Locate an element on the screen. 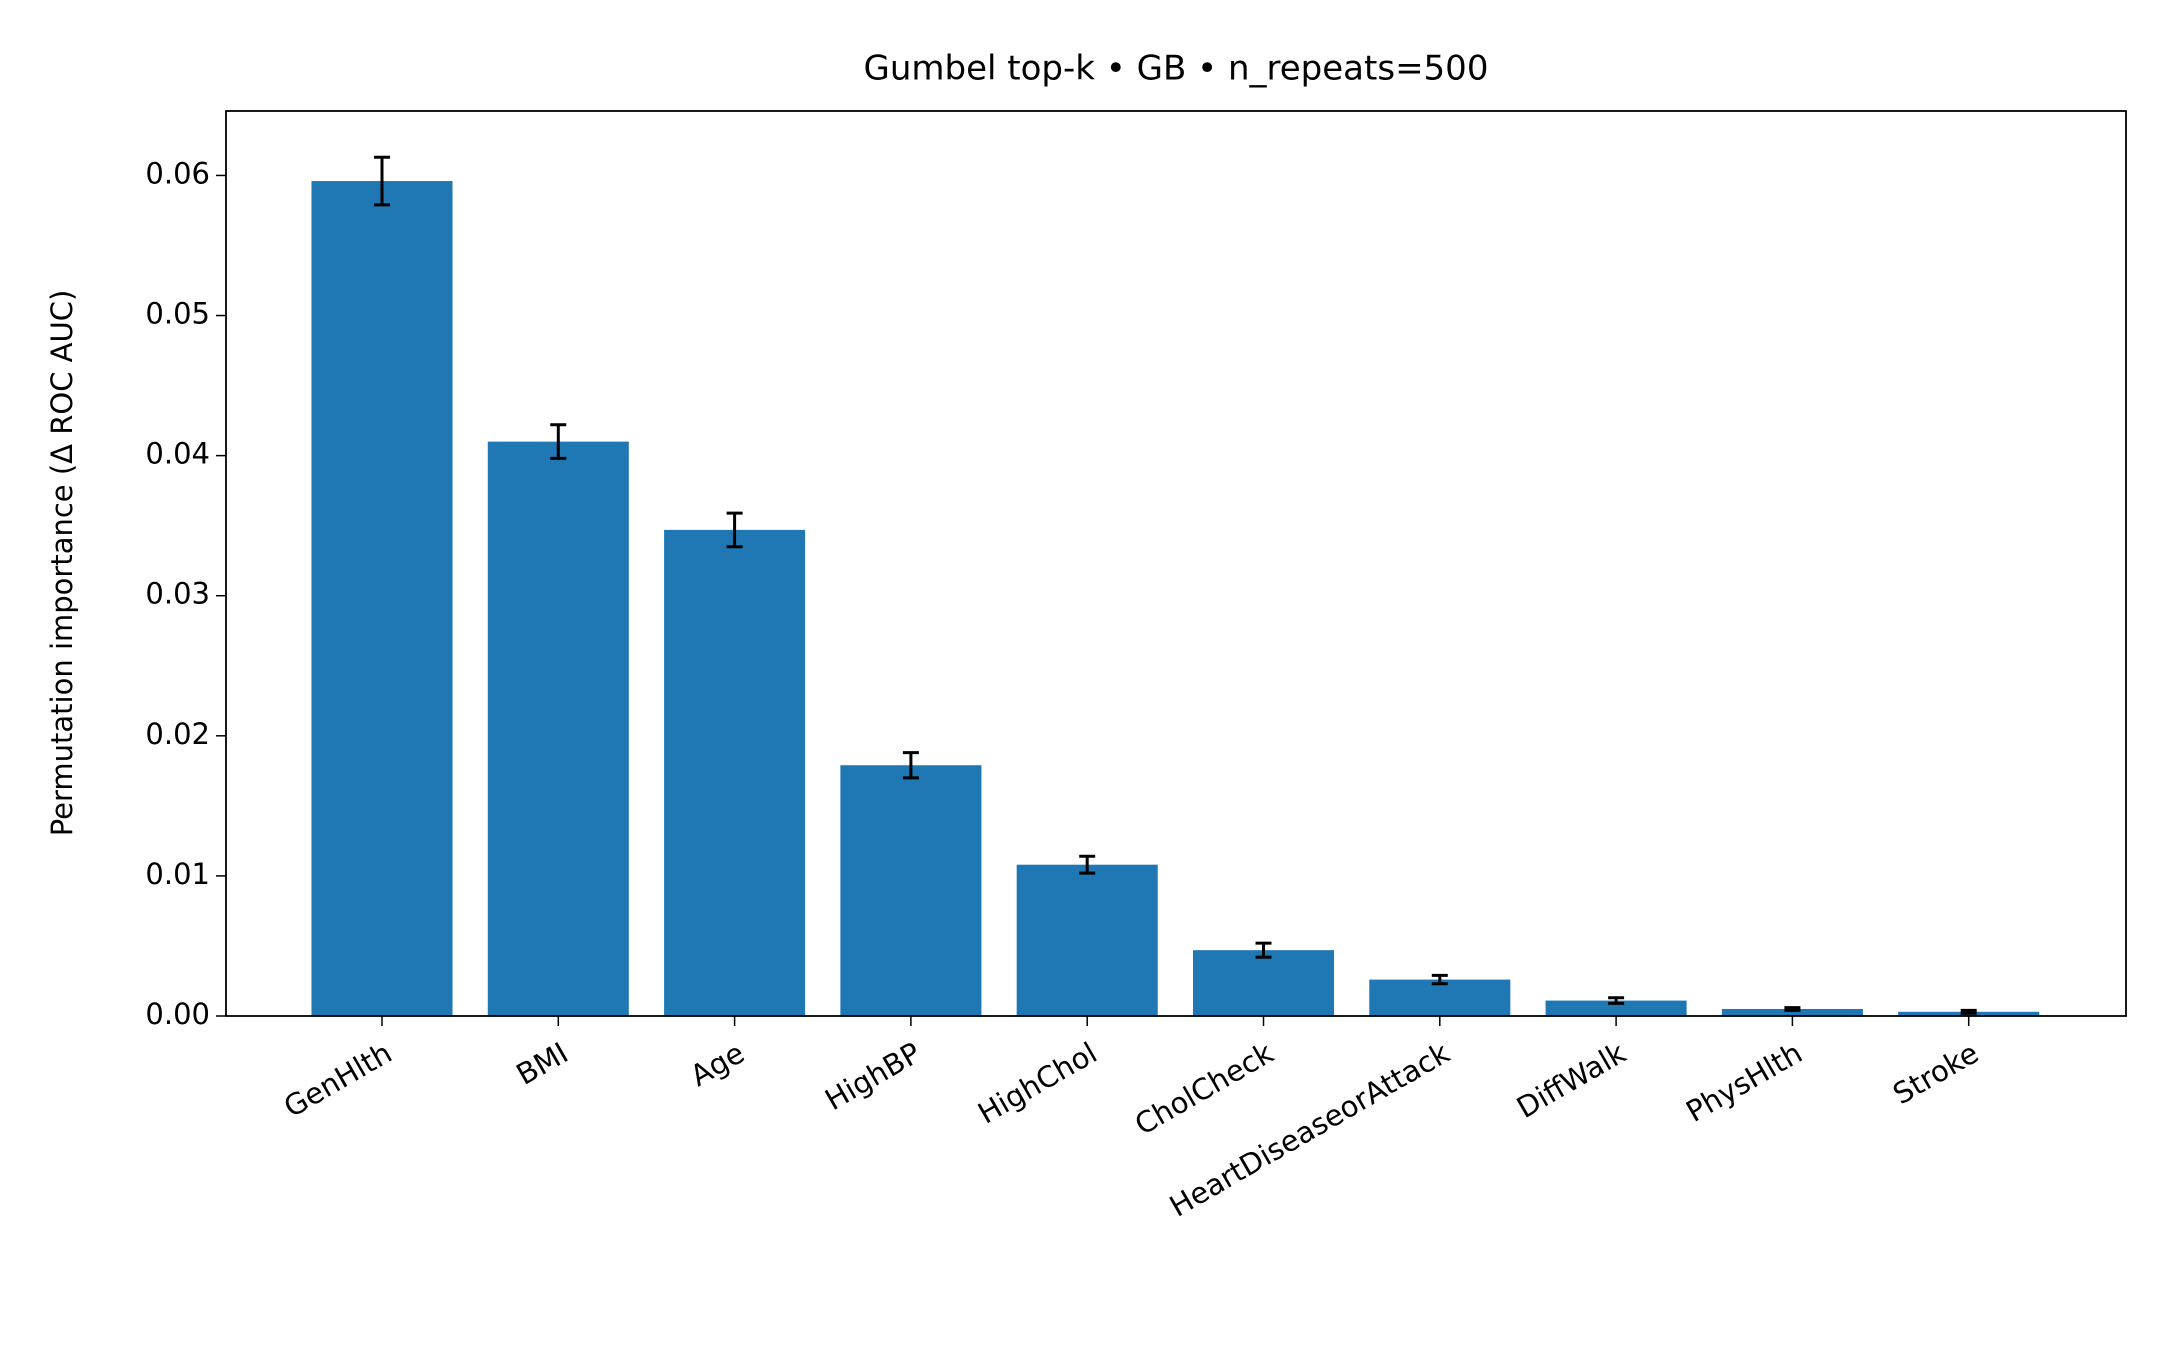  y-axis-label: Permutation importance (Δ ROC AUC) is located at coordinates (62, 563).